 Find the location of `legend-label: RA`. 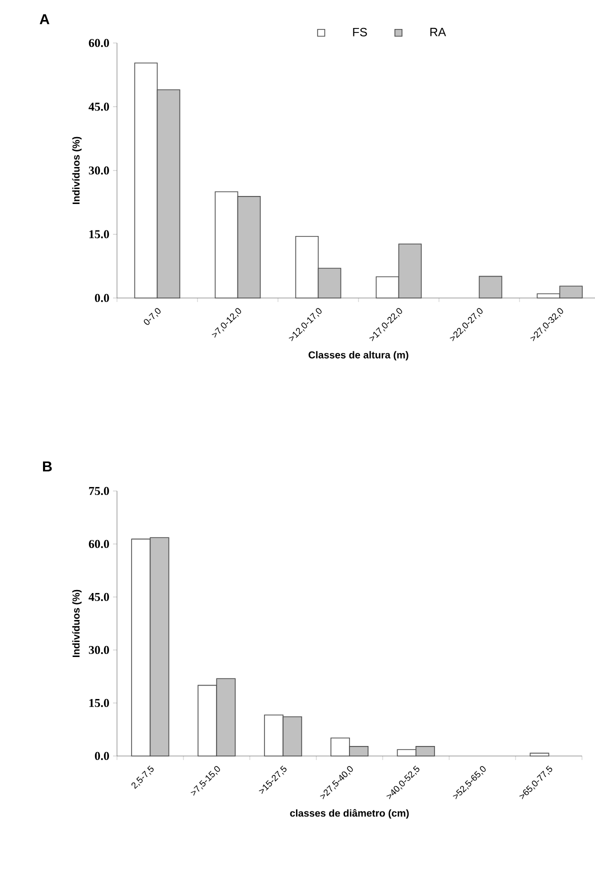

legend-label: RA is located at coordinates (438, 32).